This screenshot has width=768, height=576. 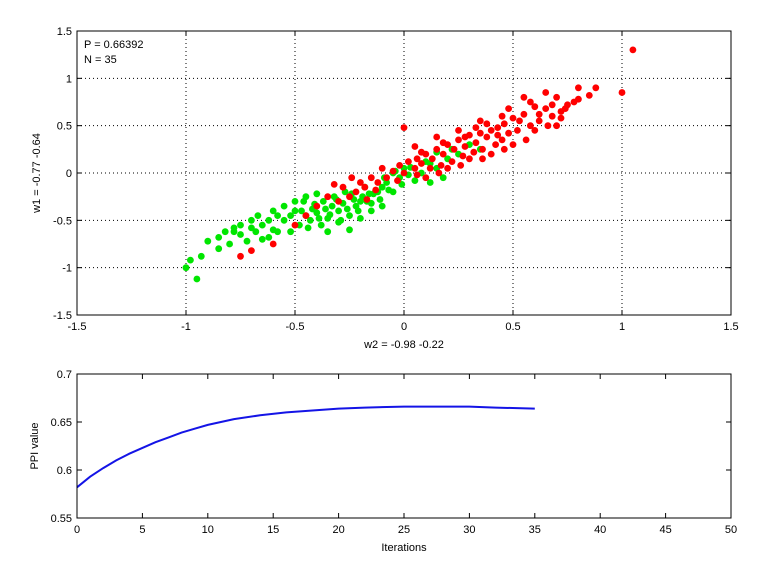 I want to click on scatter-y-tick-label: 0, so click(x=69, y=174).